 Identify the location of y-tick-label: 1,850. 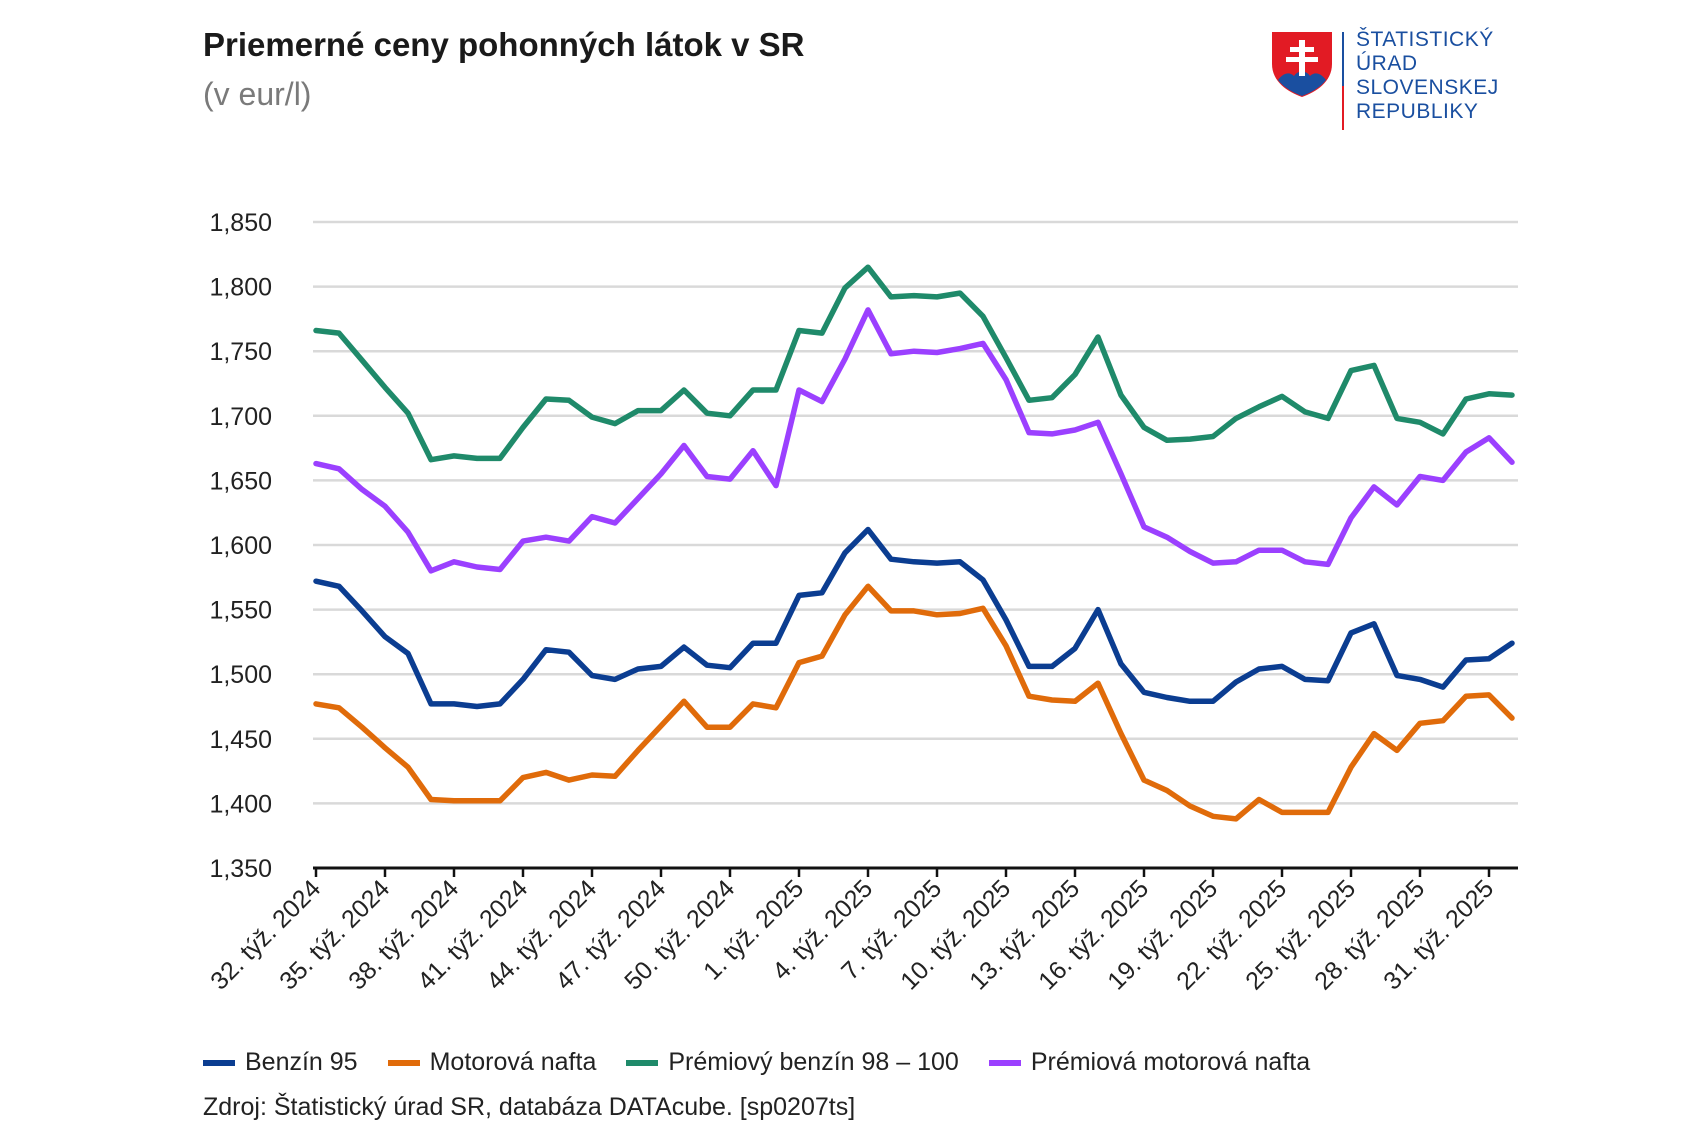
(240, 223).